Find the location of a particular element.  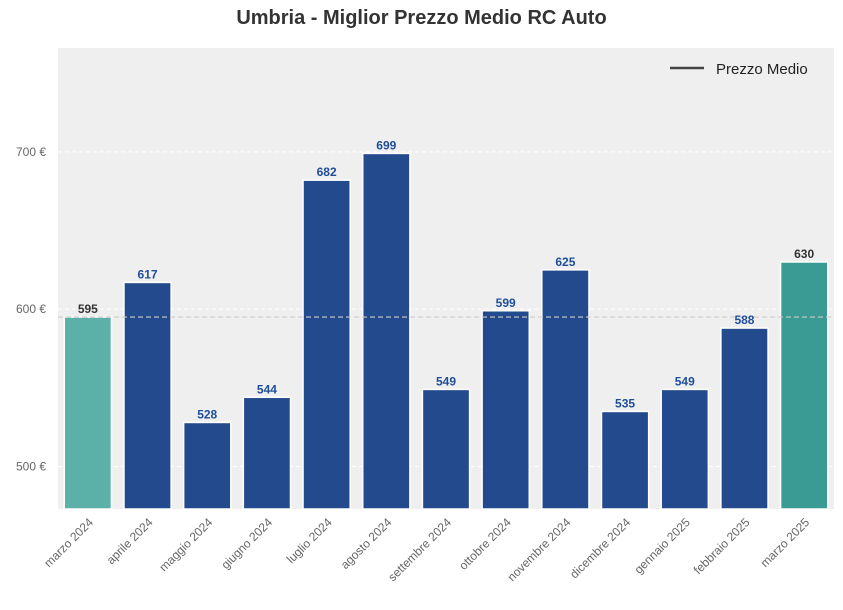

x-tick-label: settembre 2024 is located at coordinates (419, 549).